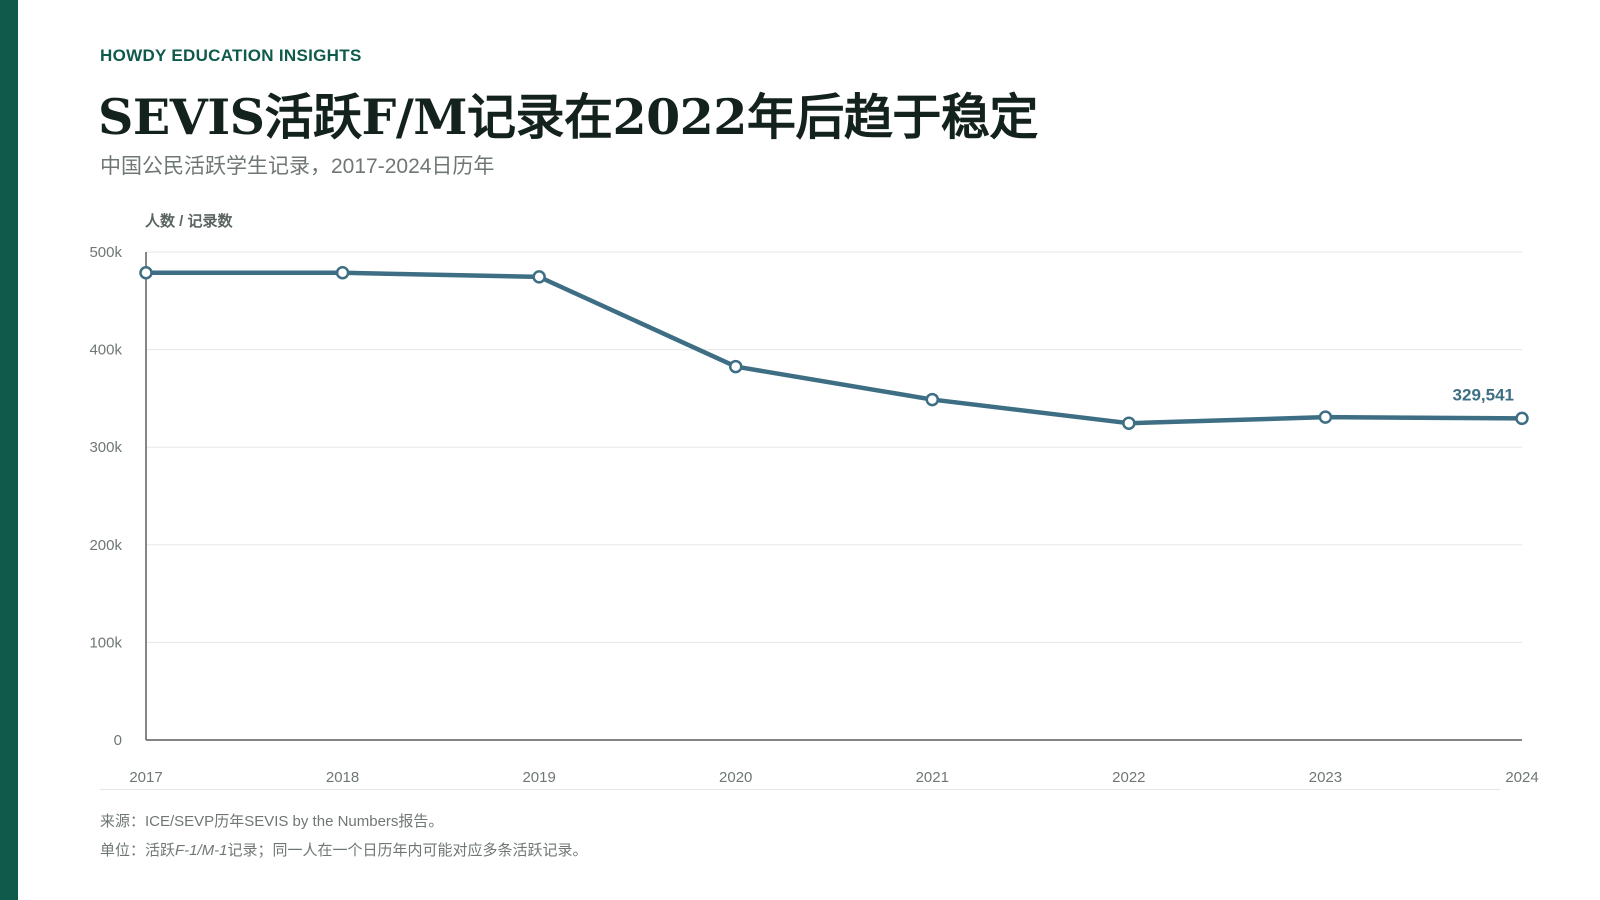 The image size is (1600, 900). What do you see at coordinates (342, 777) in the screenshot?
I see `x-tick-label: 2018` at bounding box center [342, 777].